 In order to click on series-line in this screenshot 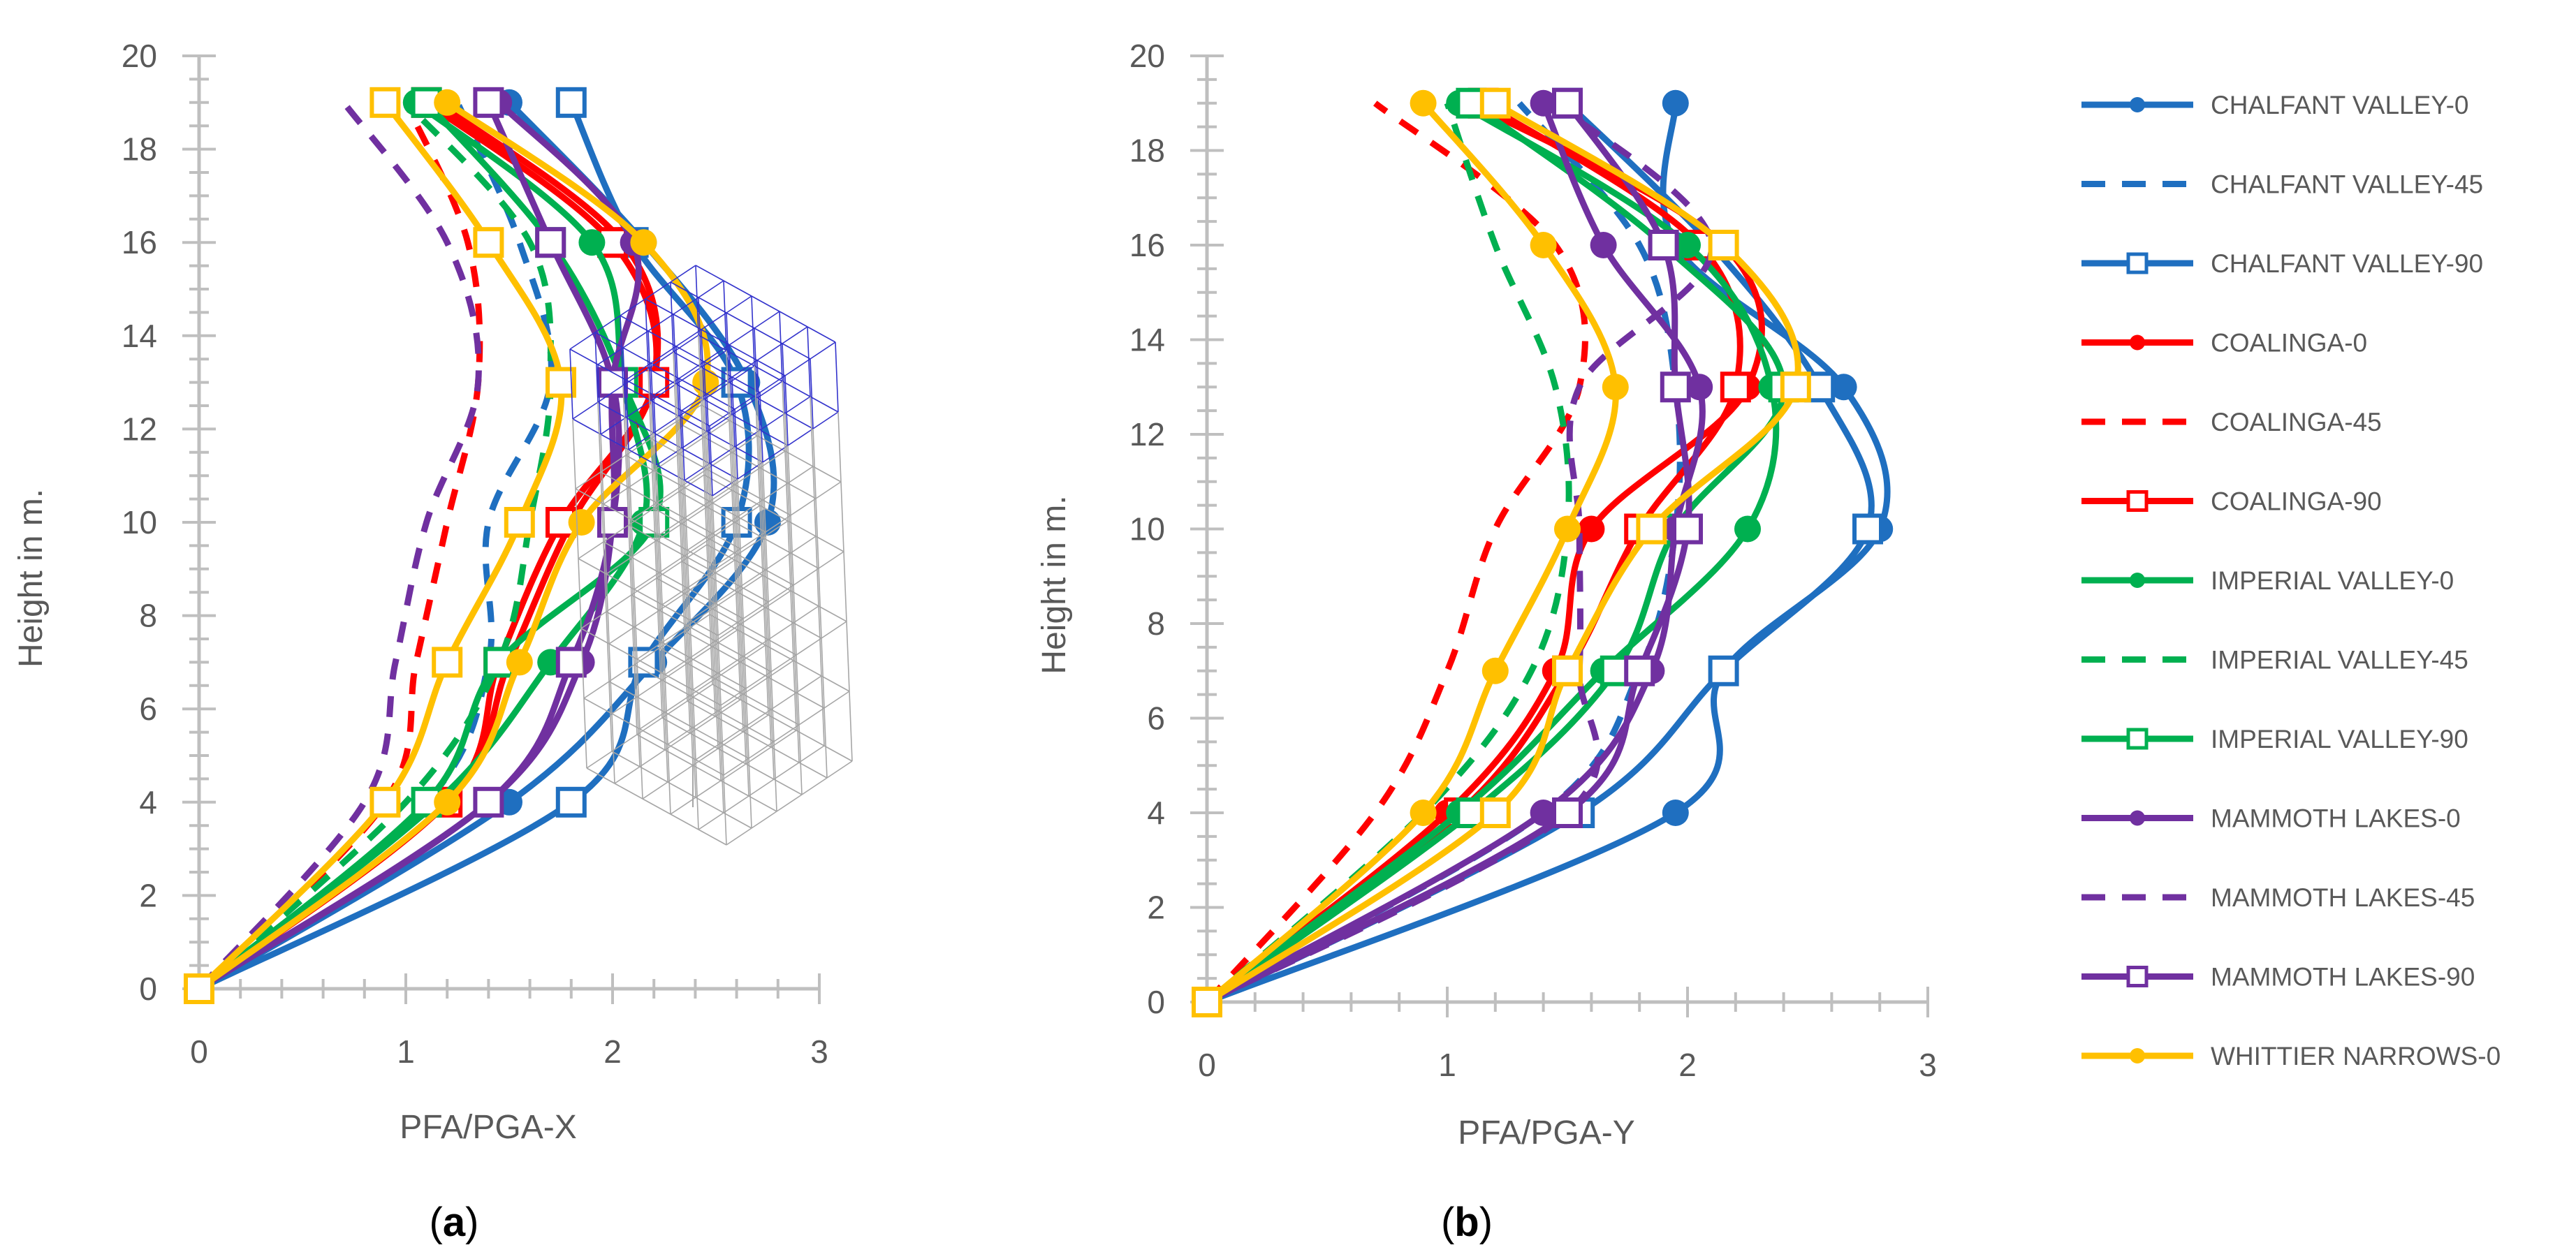, I will do `click(1444, 553)`.